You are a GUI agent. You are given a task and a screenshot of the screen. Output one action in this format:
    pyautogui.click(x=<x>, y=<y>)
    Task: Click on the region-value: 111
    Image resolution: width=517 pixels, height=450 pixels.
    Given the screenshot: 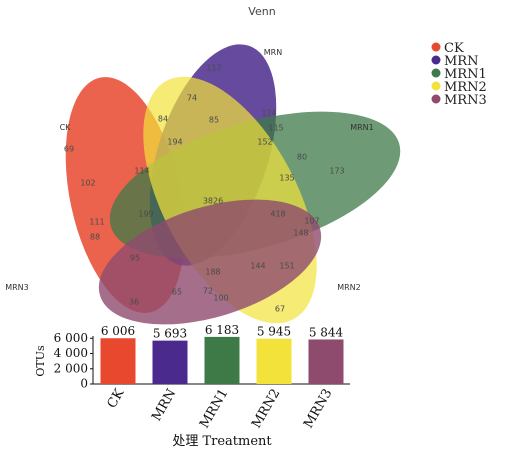 What is the action you would take?
    pyautogui.click(x=96, y=222)
    